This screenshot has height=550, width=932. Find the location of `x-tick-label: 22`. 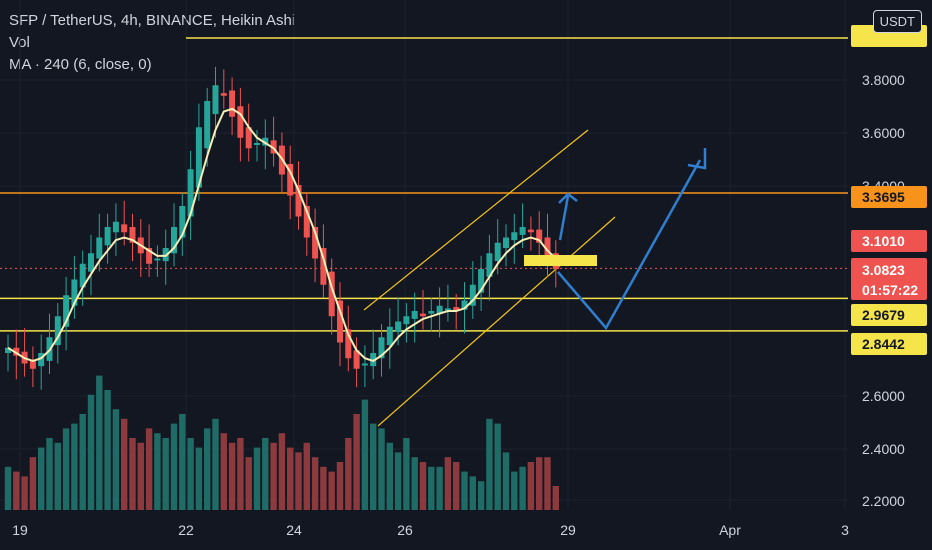

x-tick-label: 22 is located at coordinates (186, 530).